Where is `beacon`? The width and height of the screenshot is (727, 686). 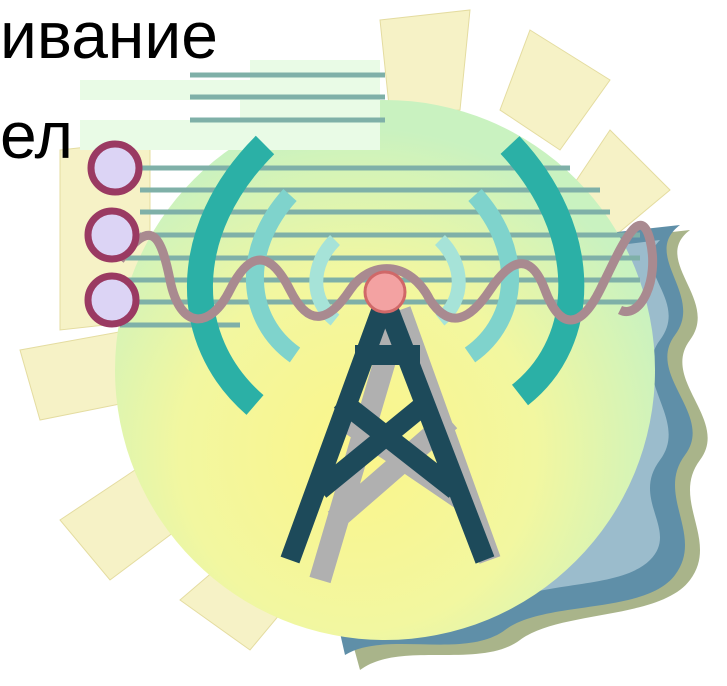
beacon is located at coordinates (385, 292).